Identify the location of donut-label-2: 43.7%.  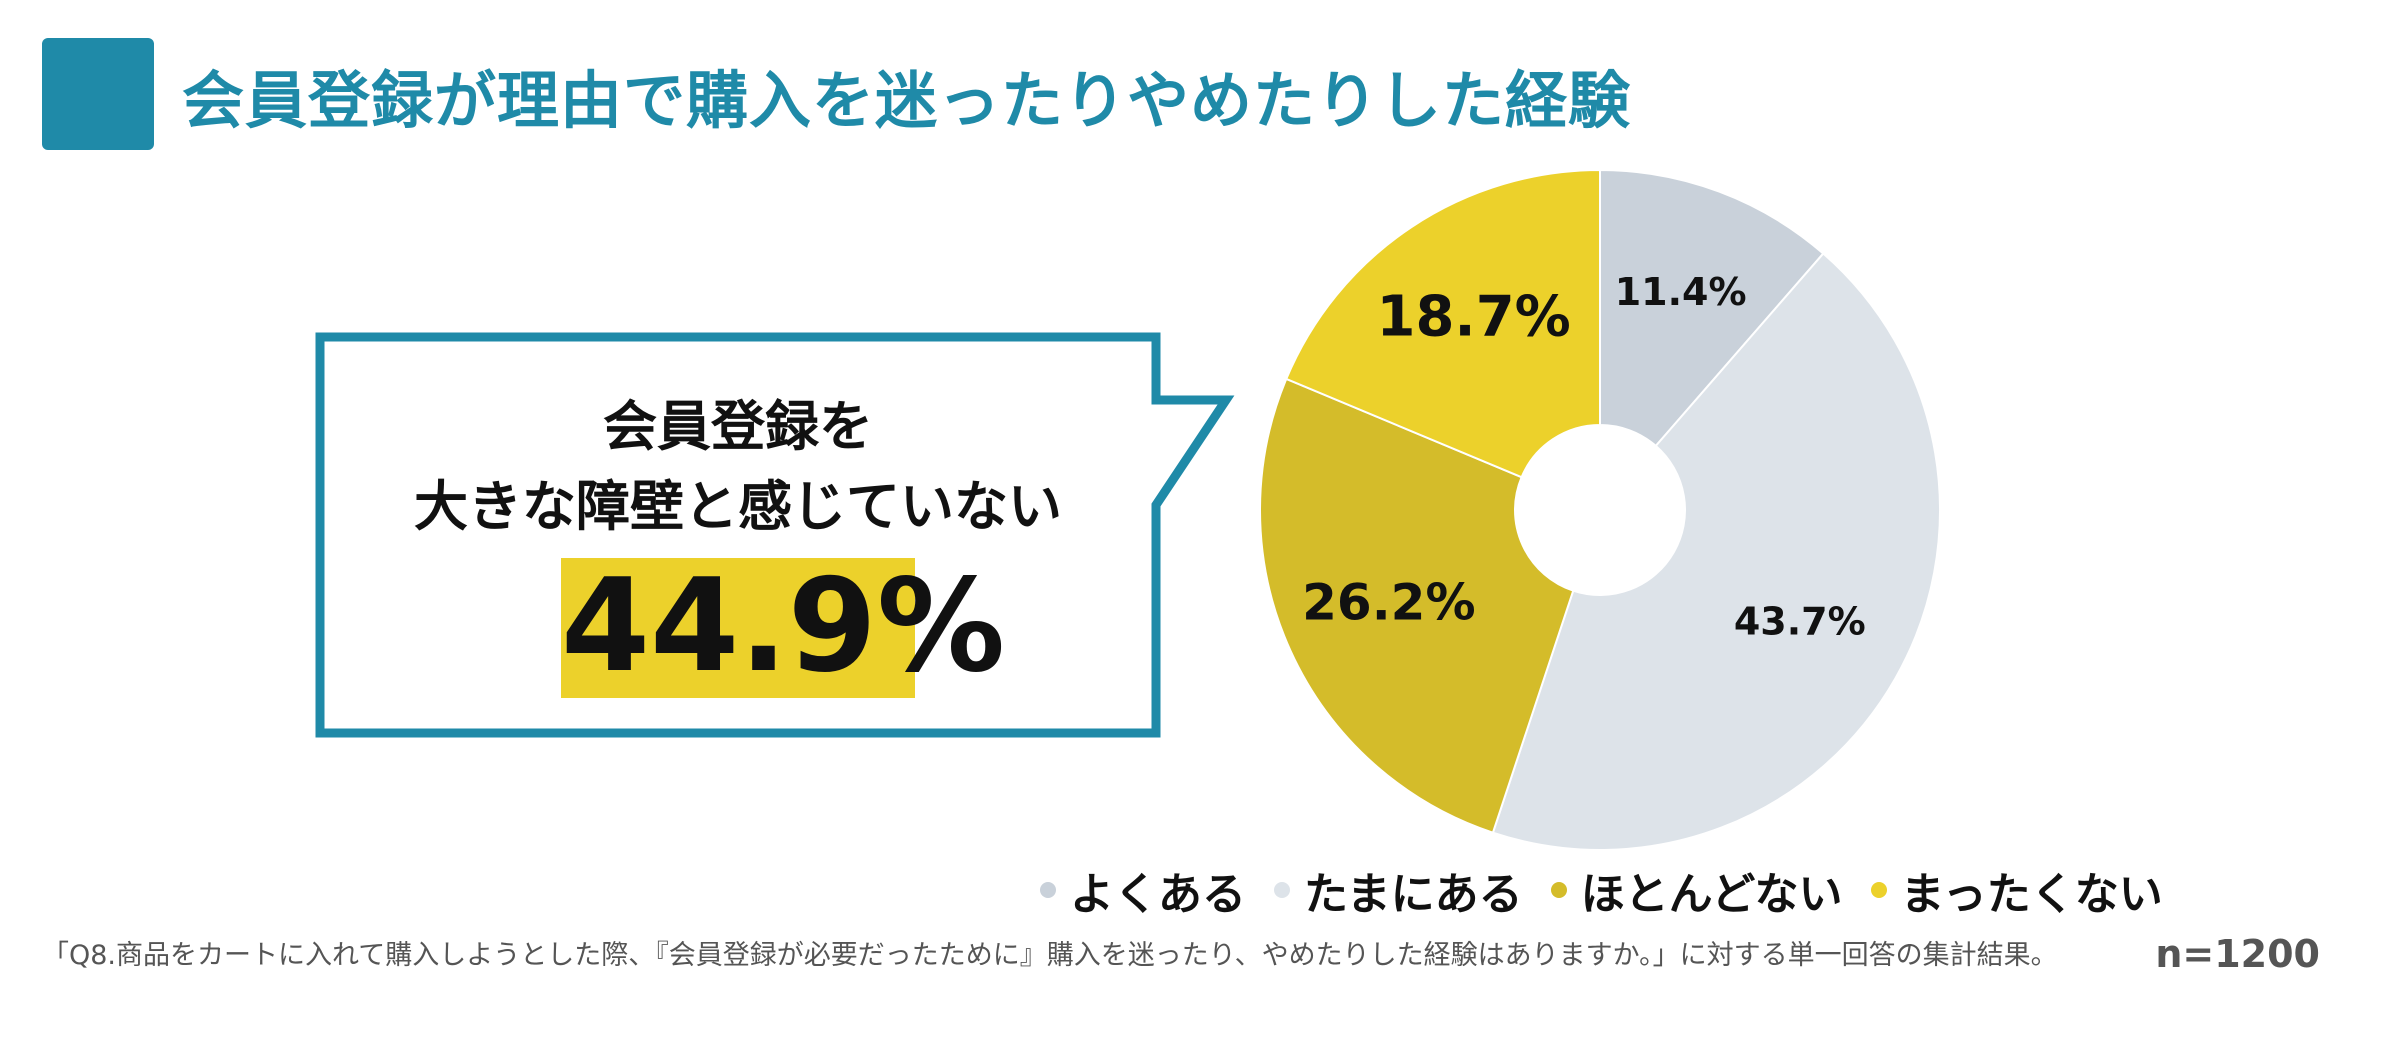
(1800, 621).